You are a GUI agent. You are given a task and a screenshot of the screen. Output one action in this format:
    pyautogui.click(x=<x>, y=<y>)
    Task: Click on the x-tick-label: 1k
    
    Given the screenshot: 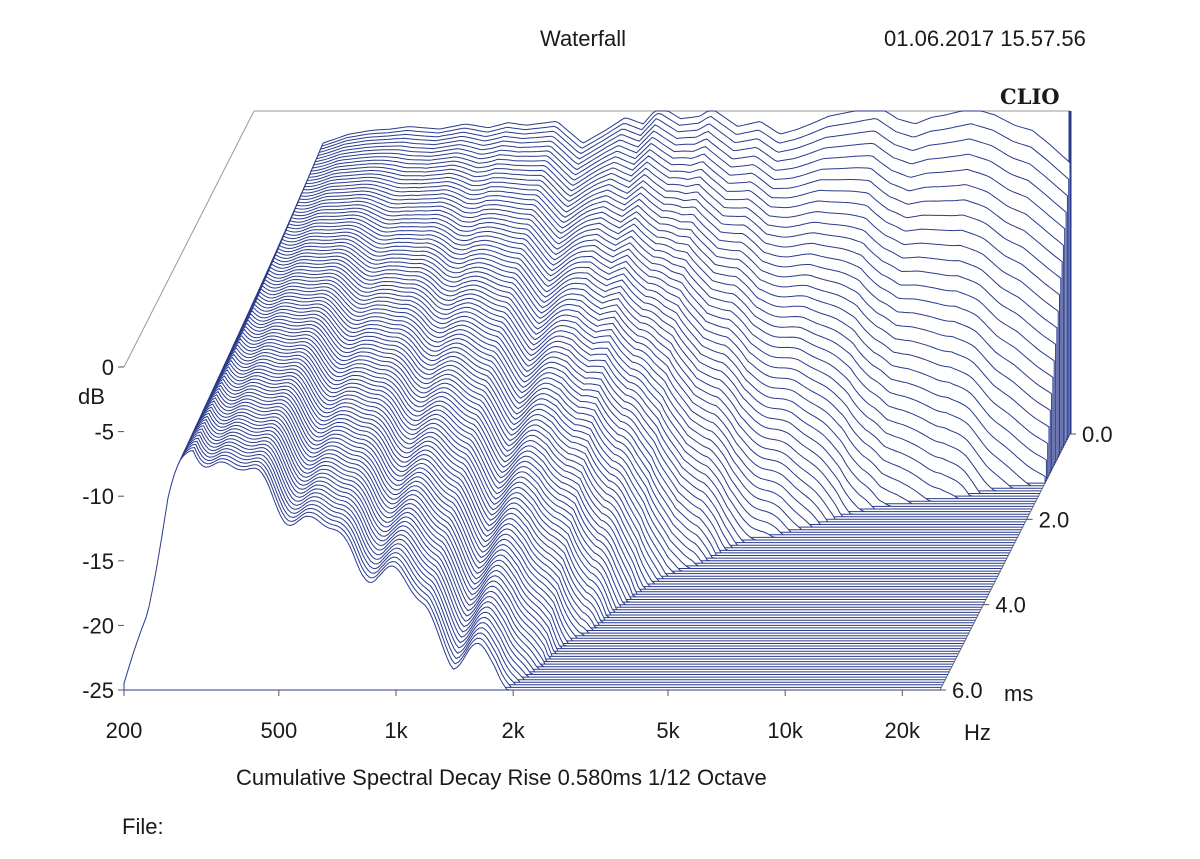 What is the action you would take?
    pyautogui.click(x=396, y=730)
    